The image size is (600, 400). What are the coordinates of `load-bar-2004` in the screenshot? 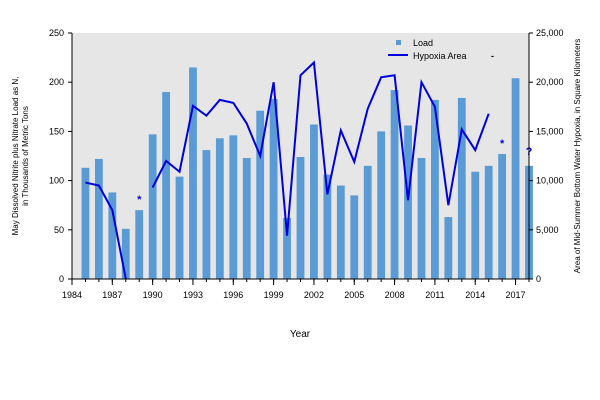 It's located at (340, 232).